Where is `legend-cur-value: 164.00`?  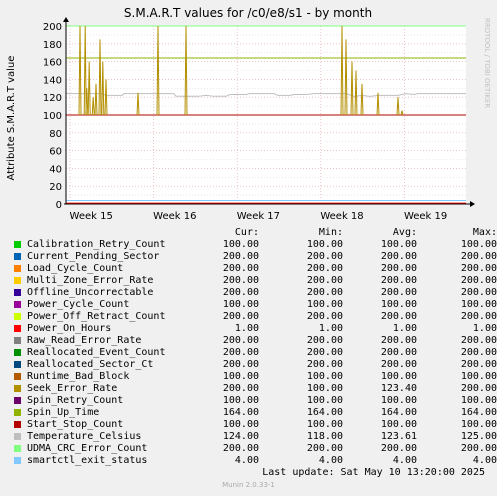
legend-cur-value: 164.00 is located at coordinates (240, 412).